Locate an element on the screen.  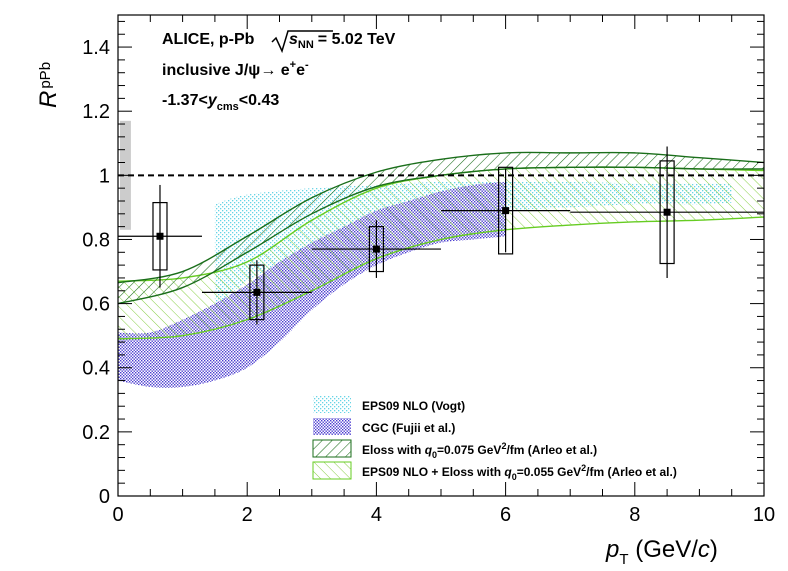
y-tick-label: 1 is located at coordinates (104, 176).